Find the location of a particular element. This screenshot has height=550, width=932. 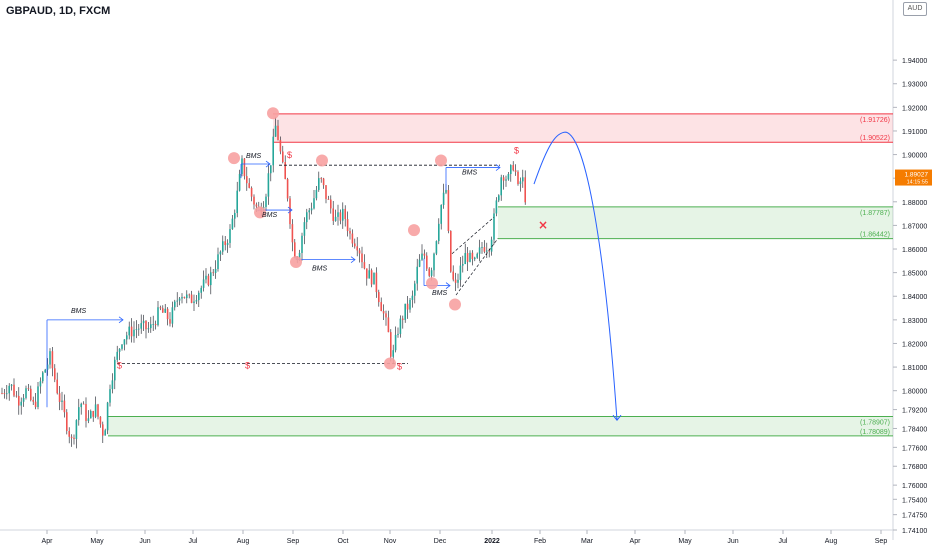

zone-top-label: (1.78907) is located at coordinates (875, 422).